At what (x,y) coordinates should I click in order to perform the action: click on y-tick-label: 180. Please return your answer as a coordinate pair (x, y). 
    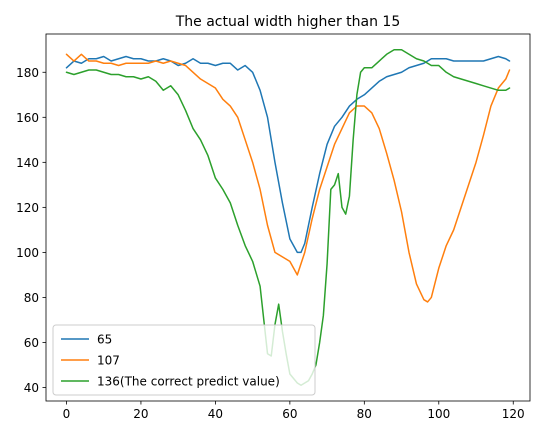
    Looking at the image, I should click on (27, 73).